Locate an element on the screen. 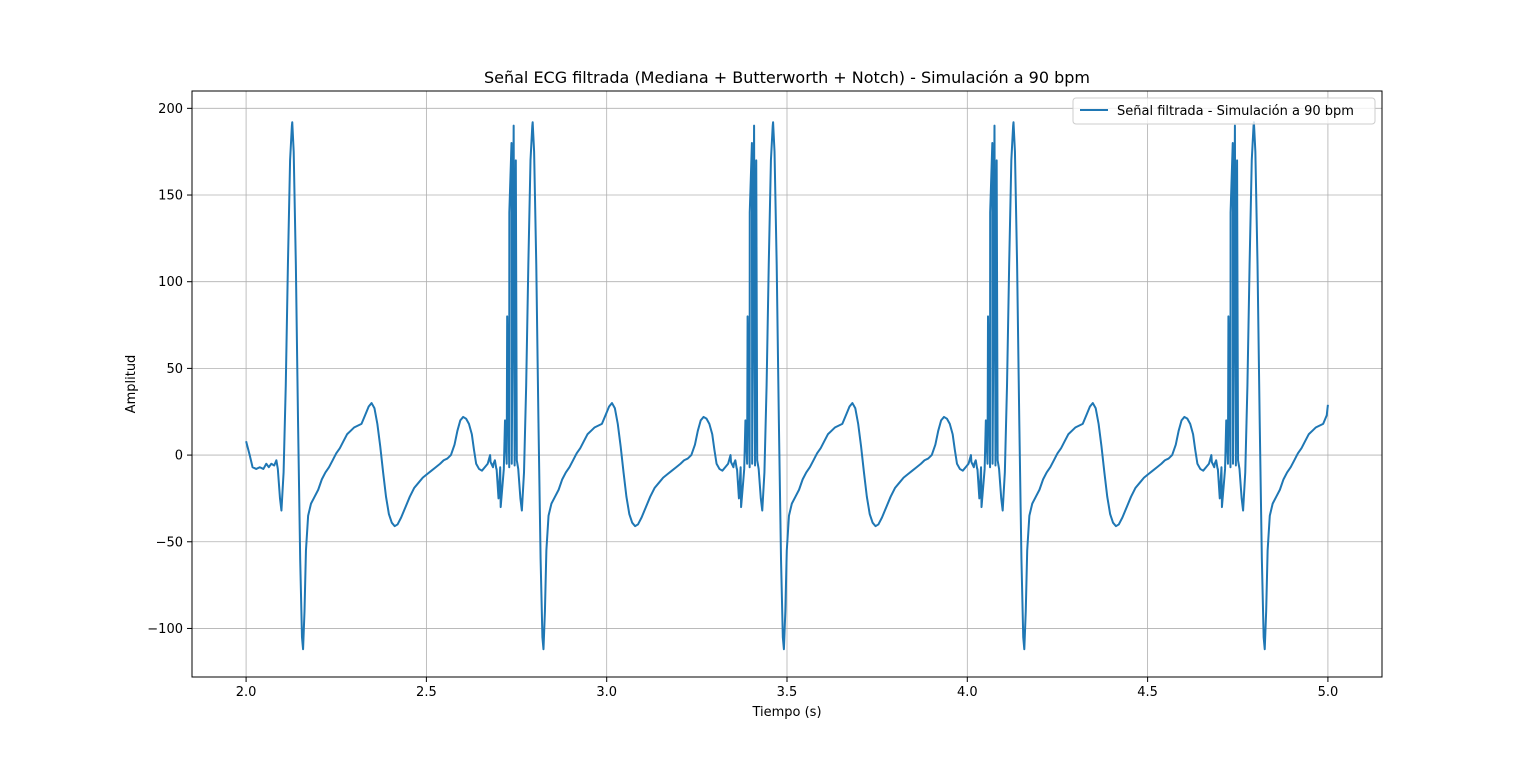 This screenshot has width=1536, height=759. y-axis-ticks: −100 −50 0 50 100 150 200 is located at coordinates (169, 369).